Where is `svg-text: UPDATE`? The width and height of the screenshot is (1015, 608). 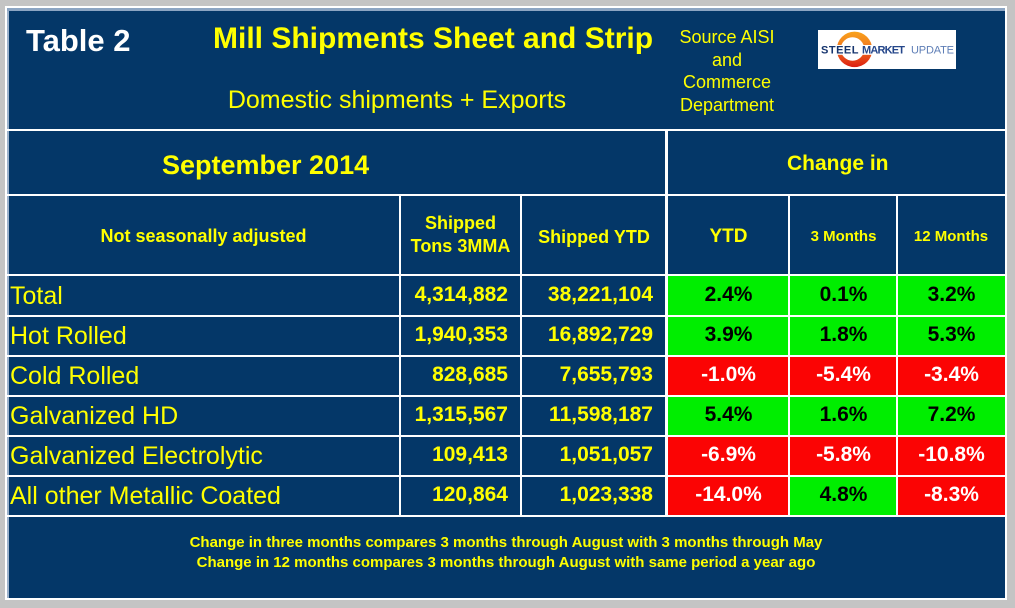 svg-text: UPDATE is located at coordinates (932, 50).